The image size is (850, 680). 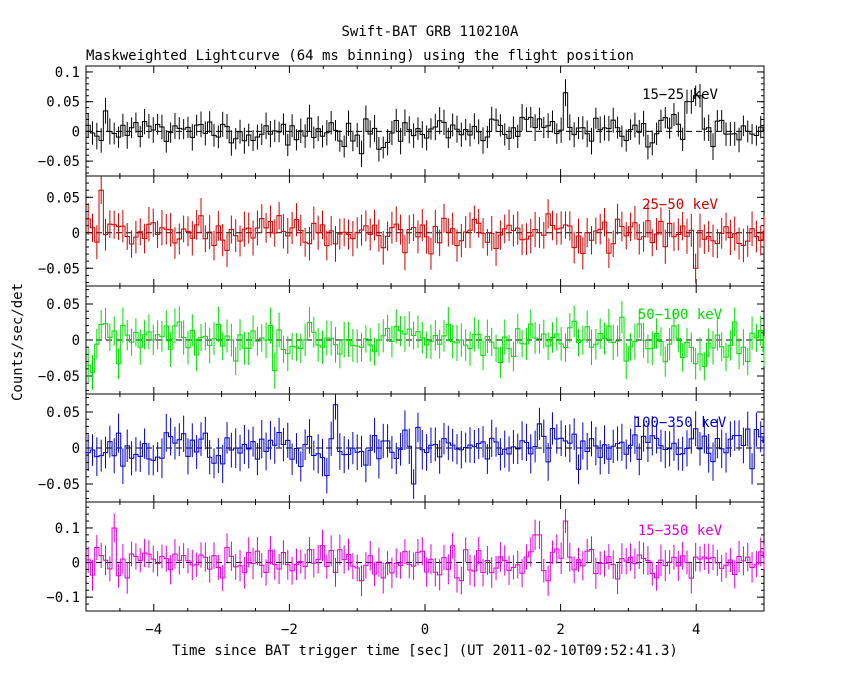 I want to click on chart-title: Swift-BAT GRB 110210A, so click(x=430, y=32).